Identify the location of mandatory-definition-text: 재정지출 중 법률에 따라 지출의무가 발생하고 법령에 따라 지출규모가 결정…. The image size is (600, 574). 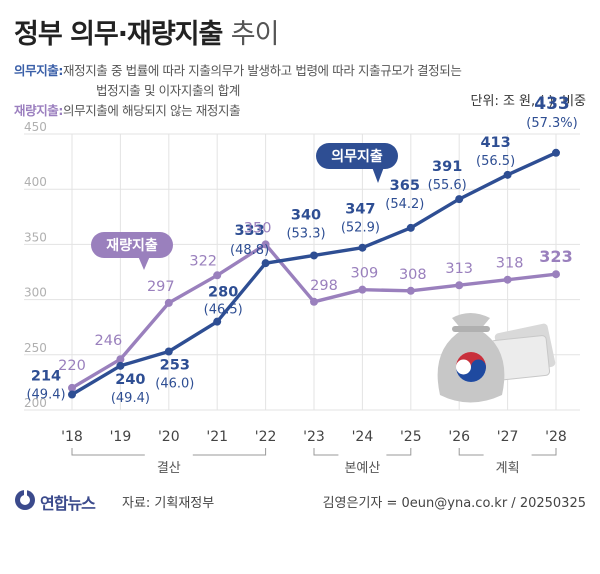
(262, 70).